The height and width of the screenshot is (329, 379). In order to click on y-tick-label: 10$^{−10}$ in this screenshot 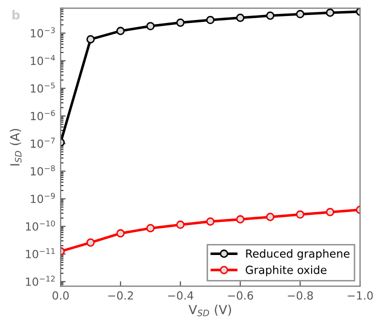, I will do `click(40, 225)`.